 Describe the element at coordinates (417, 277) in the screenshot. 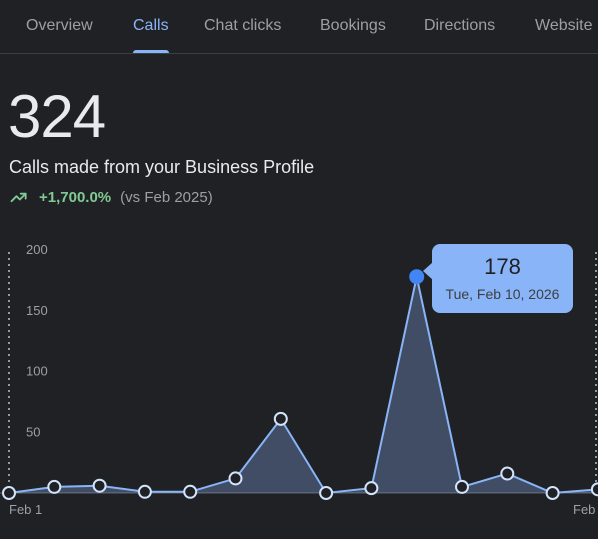

I see `highlighted-data-point` at that location.